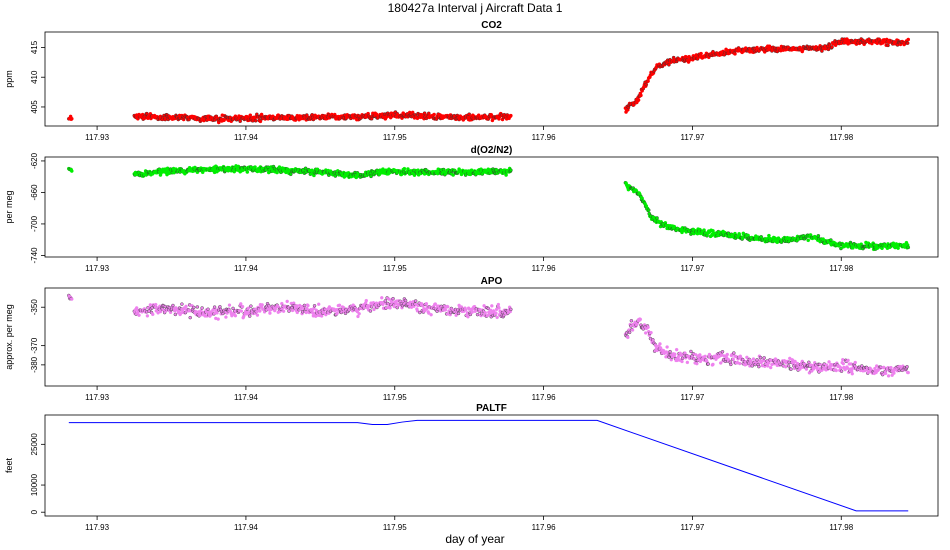 The height and width of the screenshot is (550, 950). Describe the element at coordinates (34, 307) in the screenshot. I see `y-tick-label: -350` at that location.